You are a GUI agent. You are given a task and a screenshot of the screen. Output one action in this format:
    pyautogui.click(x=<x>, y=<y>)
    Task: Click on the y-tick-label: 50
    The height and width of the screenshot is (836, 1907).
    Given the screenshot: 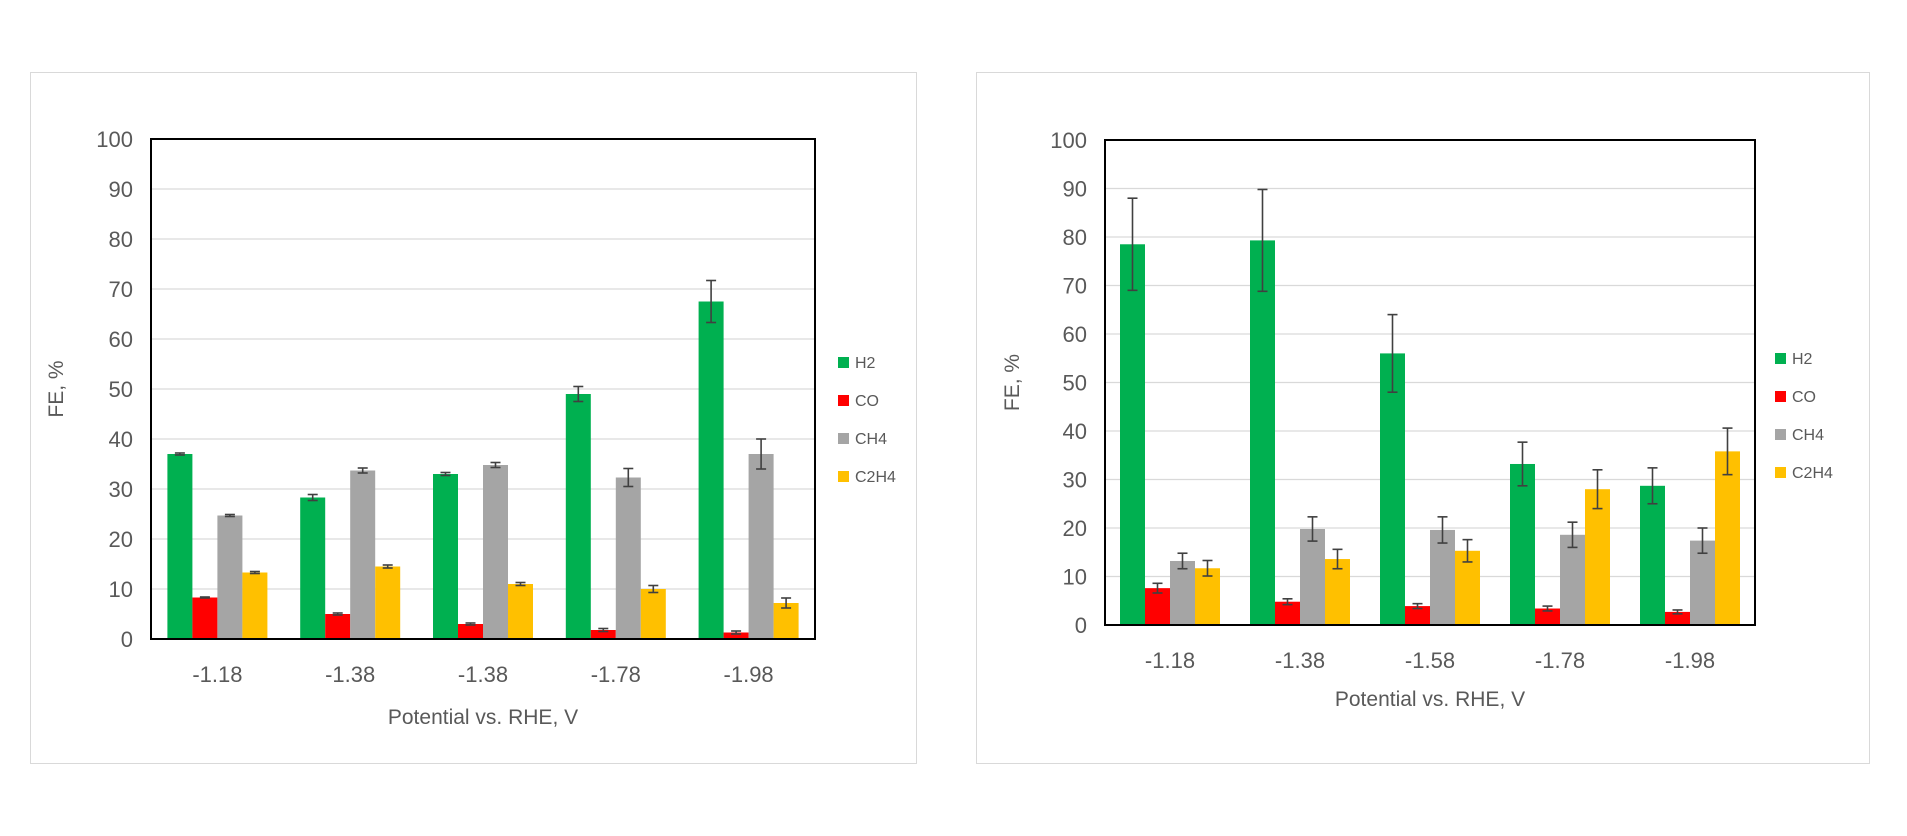 What is the action you would take?
    pyautogui.click(x=121, y=389)
    